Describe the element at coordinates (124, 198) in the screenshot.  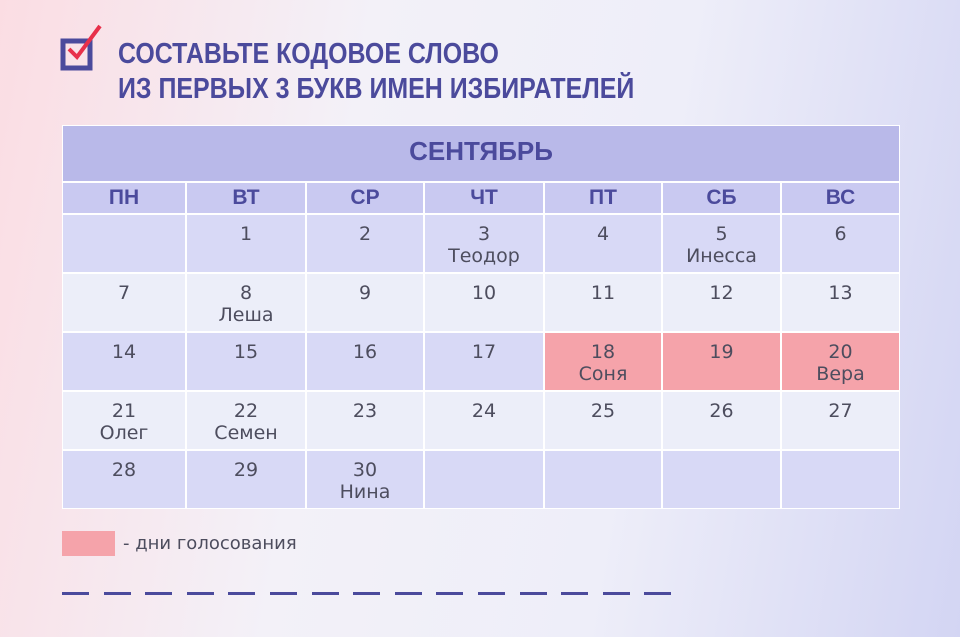
I see `weekday: ПН` at that location.